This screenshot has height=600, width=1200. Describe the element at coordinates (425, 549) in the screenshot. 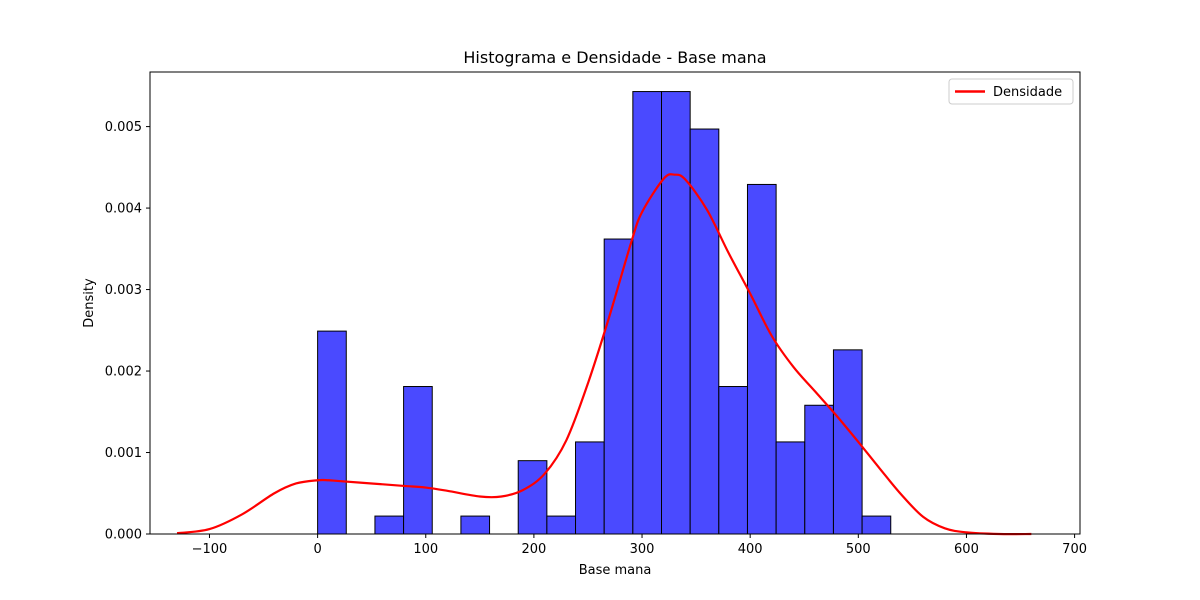

I see `x-tick-label: 100` at that location.